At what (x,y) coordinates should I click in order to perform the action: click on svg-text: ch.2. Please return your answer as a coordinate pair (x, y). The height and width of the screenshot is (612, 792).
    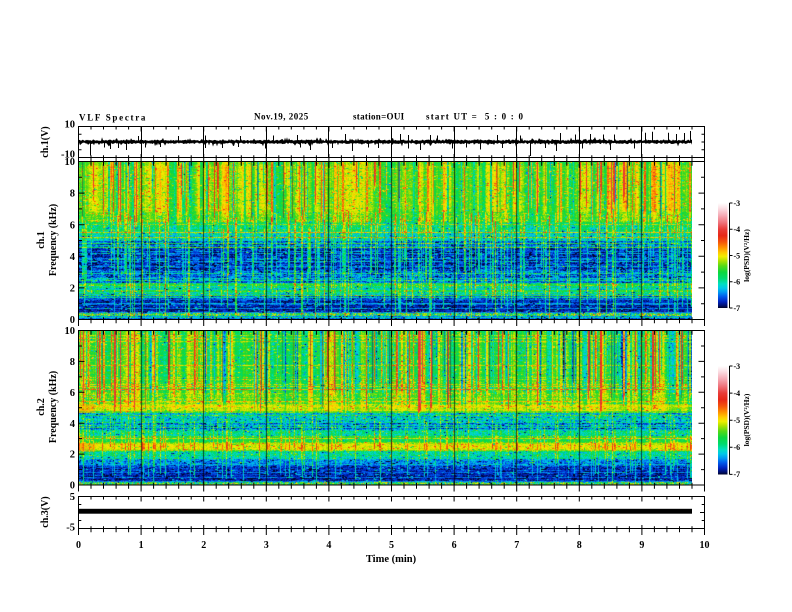
    Looking at the image, I should click on (41, 407).